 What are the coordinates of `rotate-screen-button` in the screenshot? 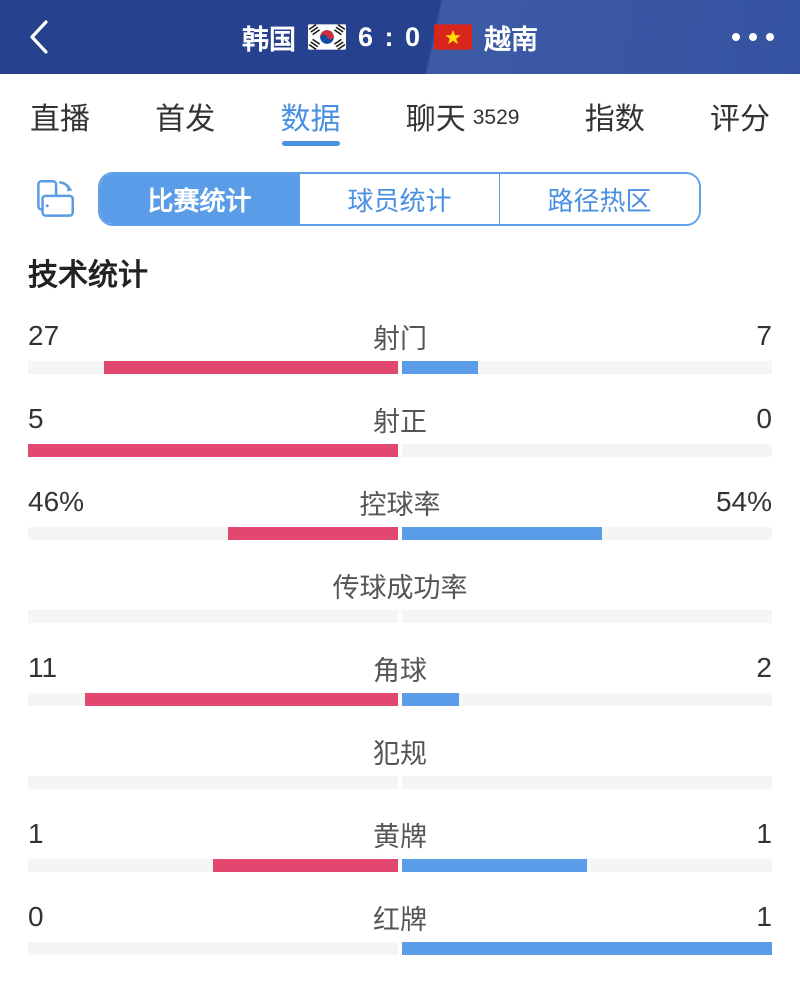 It's located at (54, 199).